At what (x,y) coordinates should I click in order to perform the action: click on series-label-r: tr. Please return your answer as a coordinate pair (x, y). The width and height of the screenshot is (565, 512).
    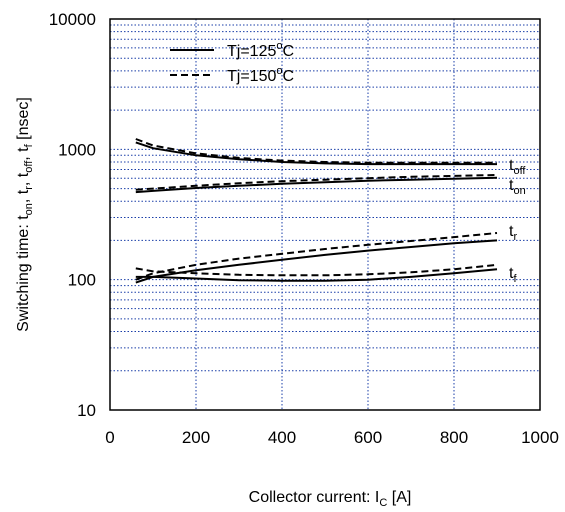
    Looking at the image, I should click on (513, 233).